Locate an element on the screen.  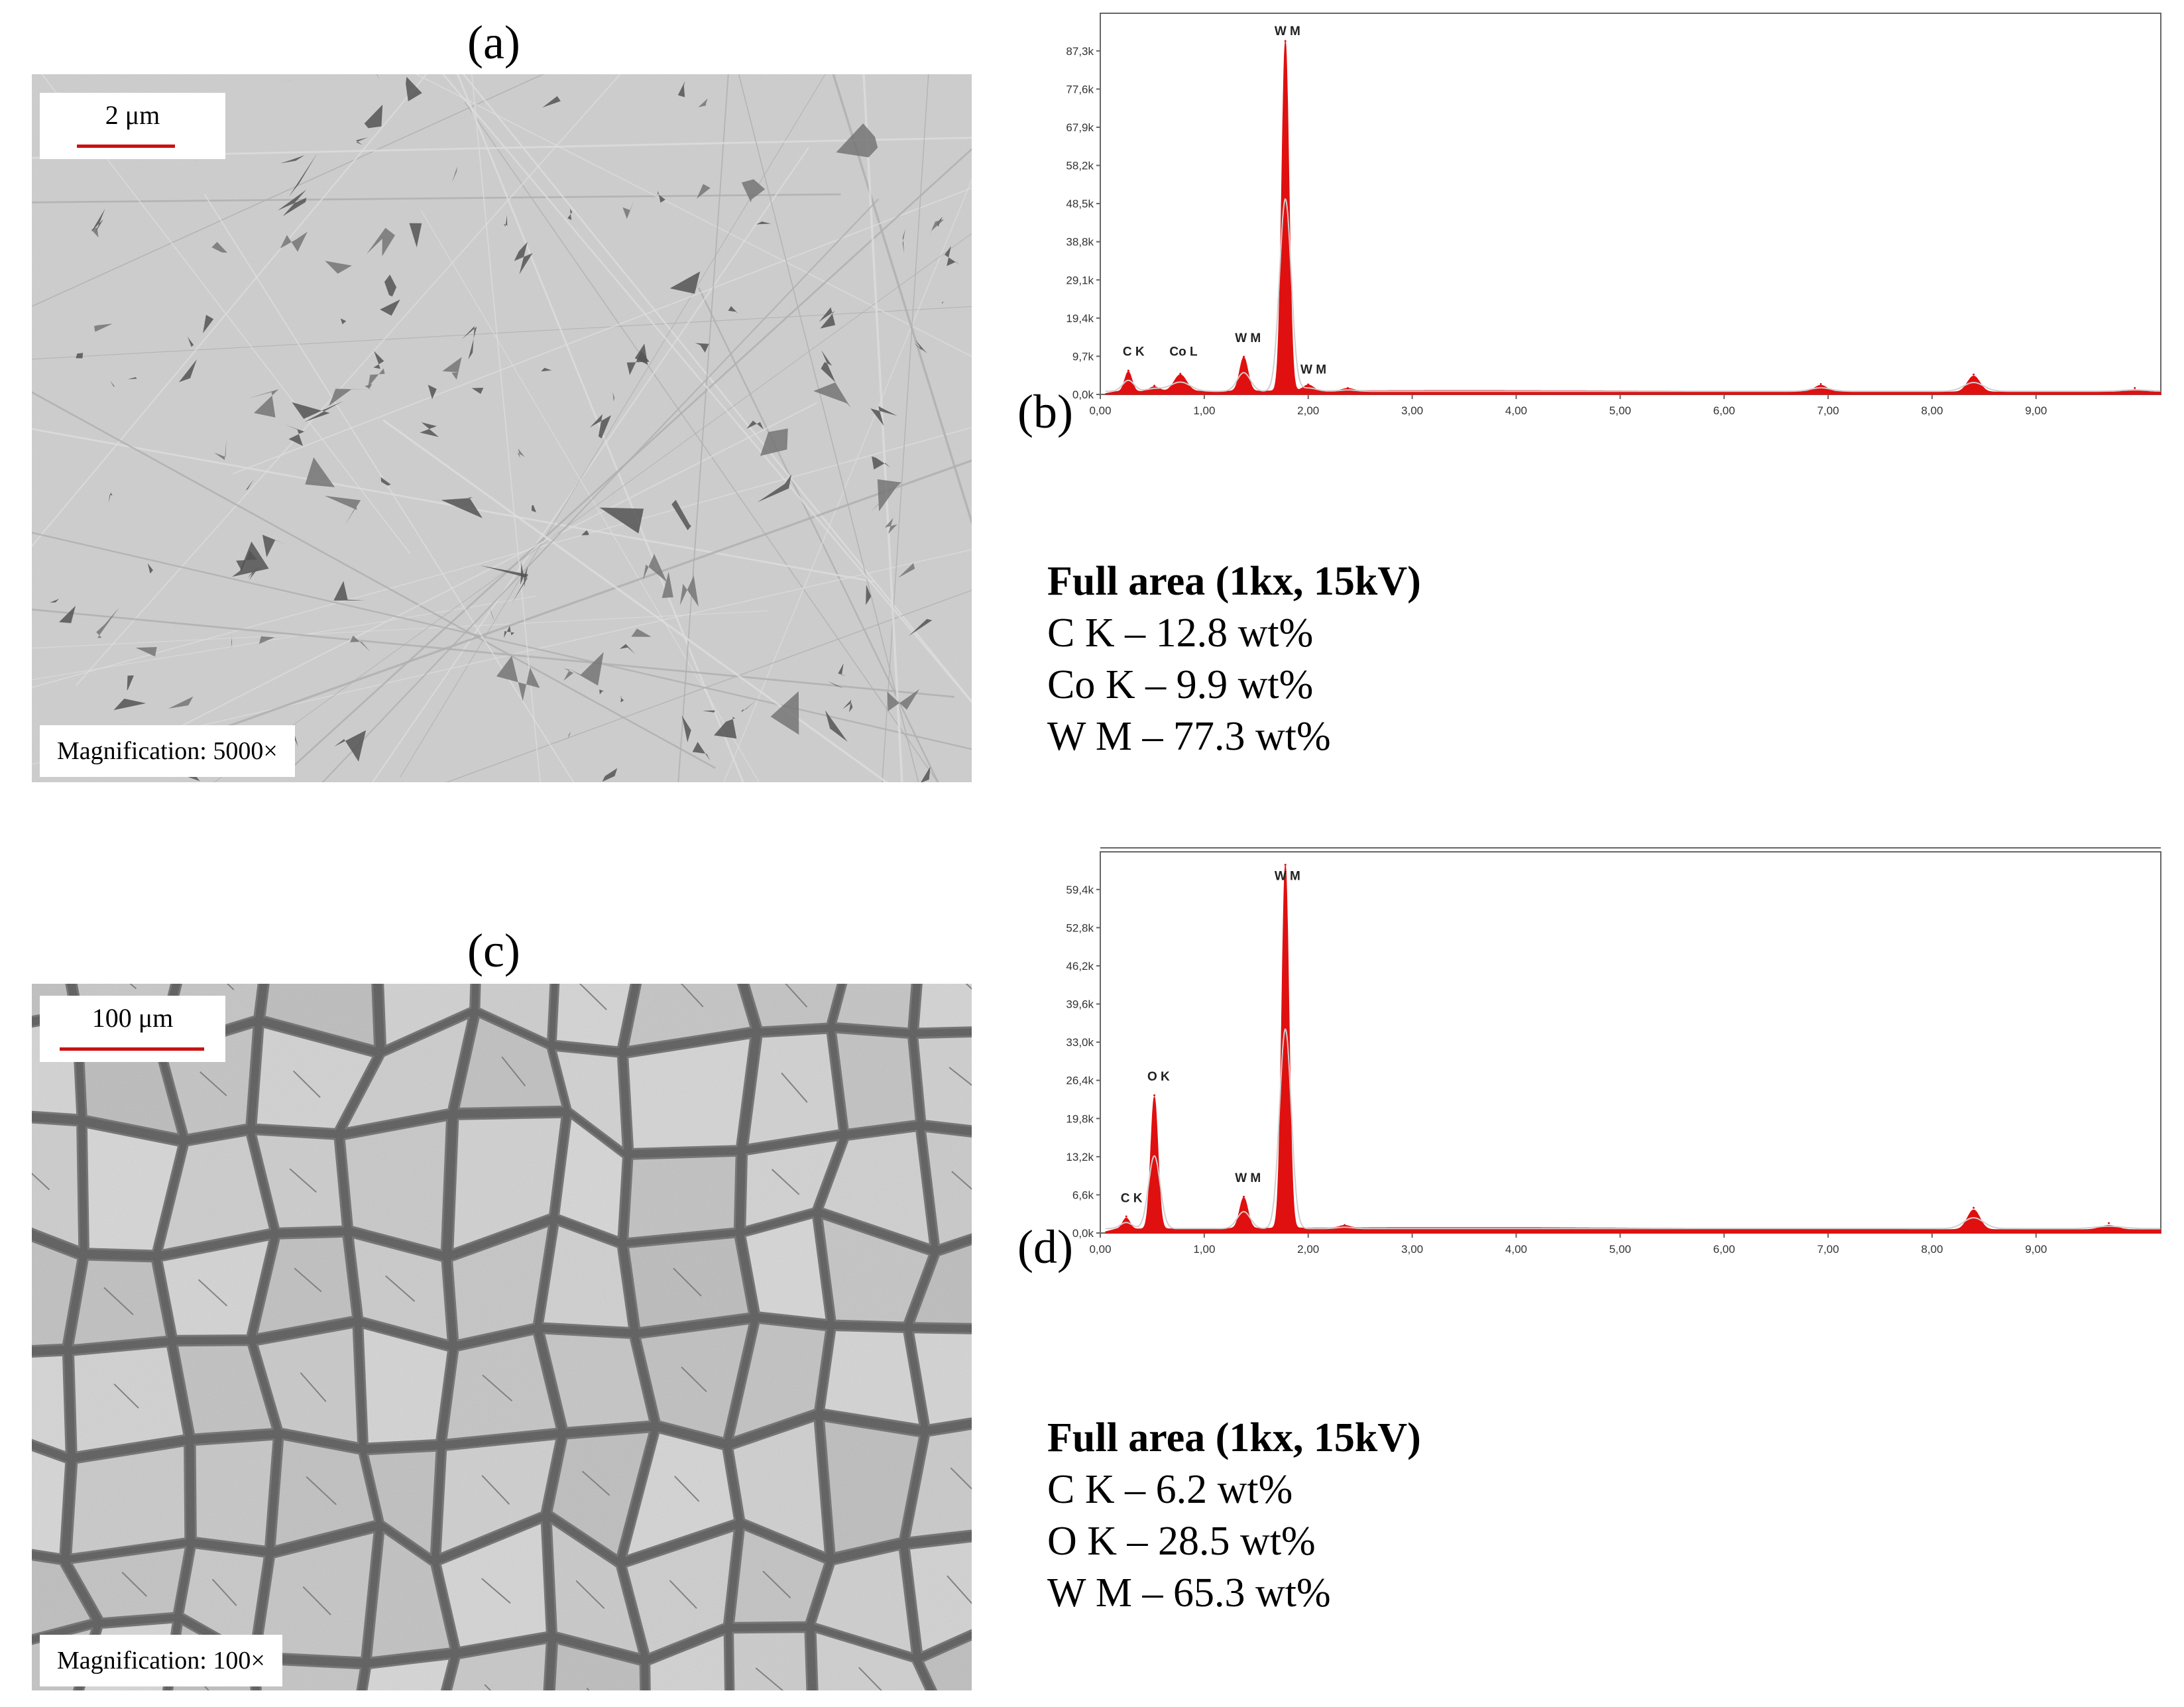
panel-label-c: (c) is located at coordinates (493, 951).